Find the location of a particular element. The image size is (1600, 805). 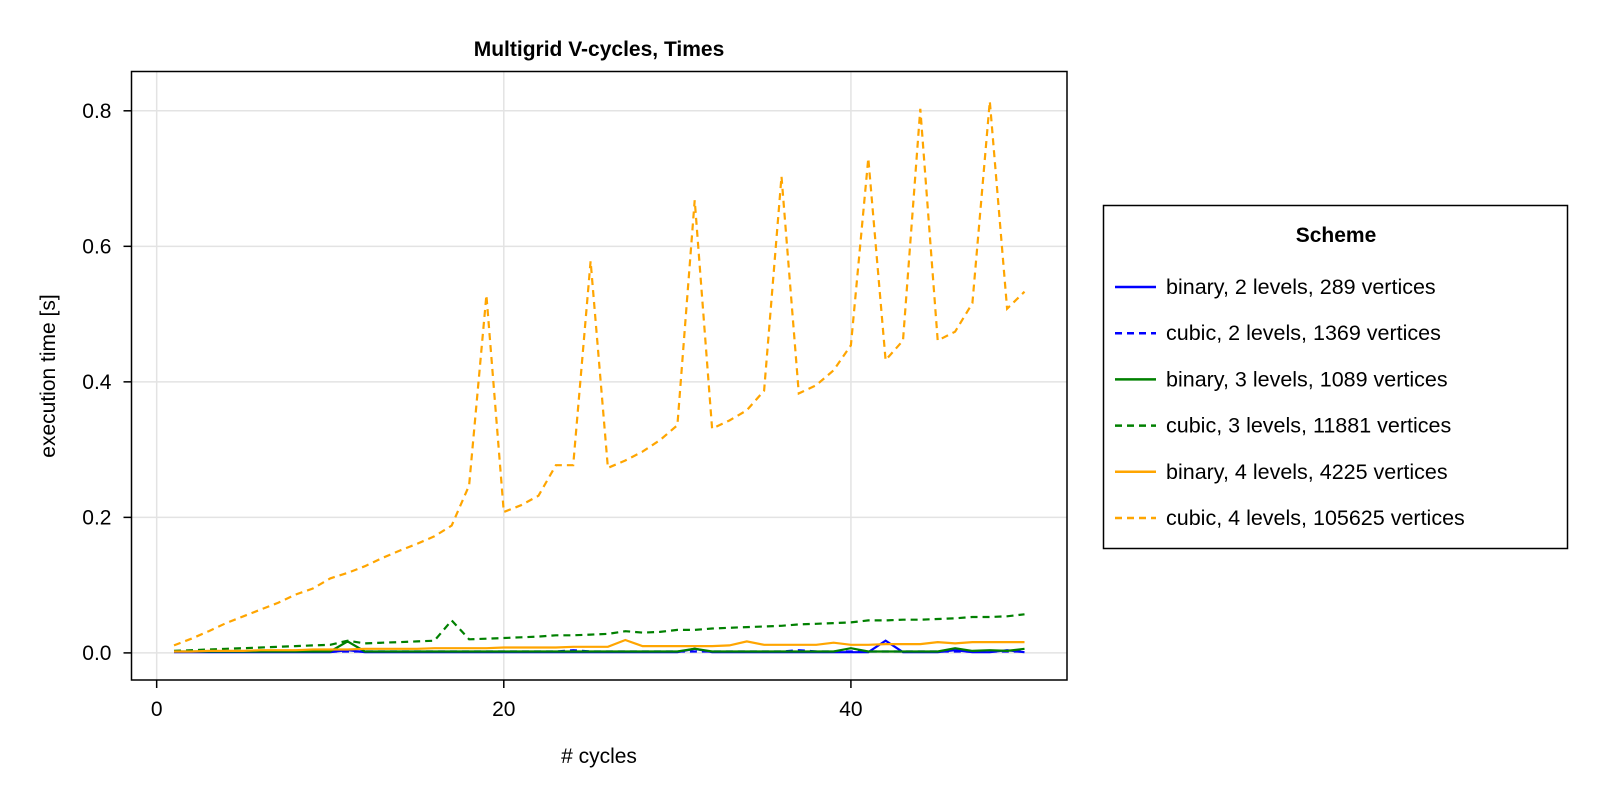

legend-label: cubic, 3 levels, 11881 vertices is located at coordinates (1308, 426).